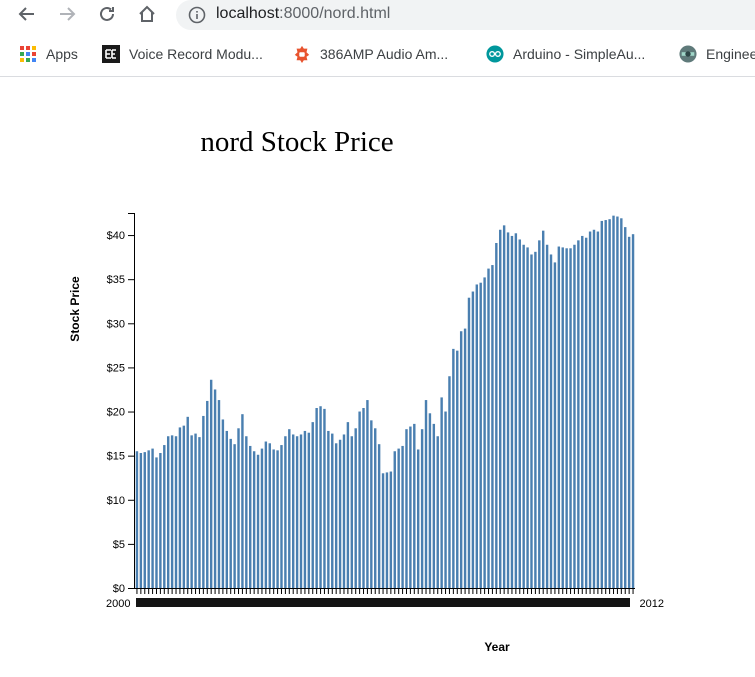  What do you see at coordinates (465, 15) in the screenshot?
I see `address-bar: localhost:8000/nord.html` at bounding box center [465, 15].